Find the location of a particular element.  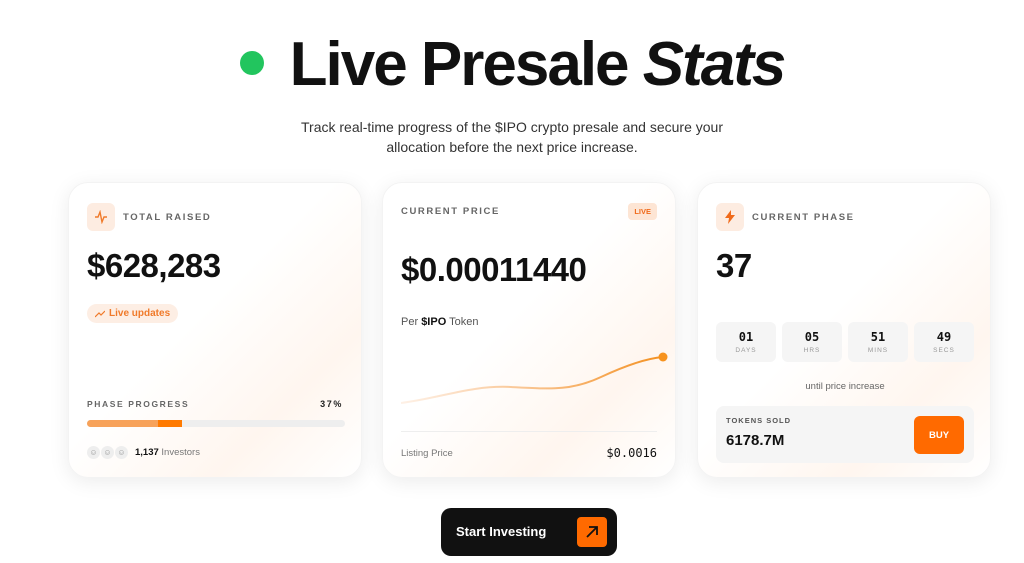

buy-button: BUY is located at coordinates (939, 435).